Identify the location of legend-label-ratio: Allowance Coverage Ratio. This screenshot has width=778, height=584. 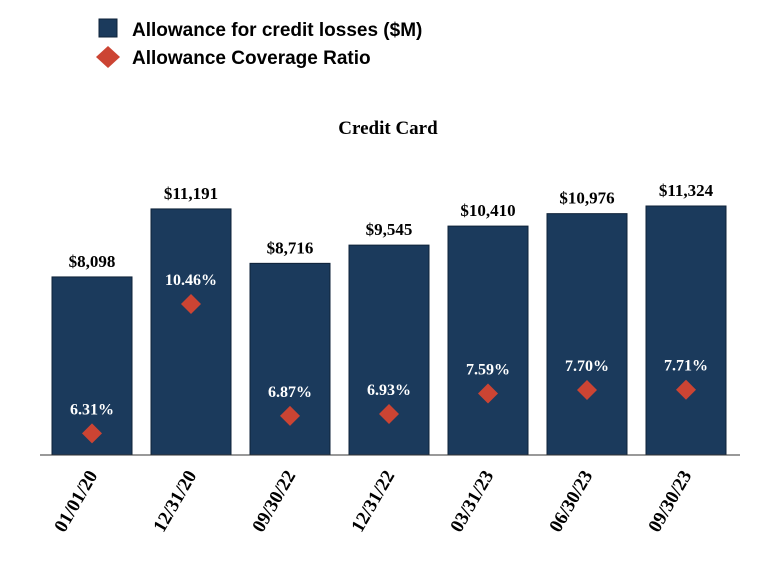
(251, 58).